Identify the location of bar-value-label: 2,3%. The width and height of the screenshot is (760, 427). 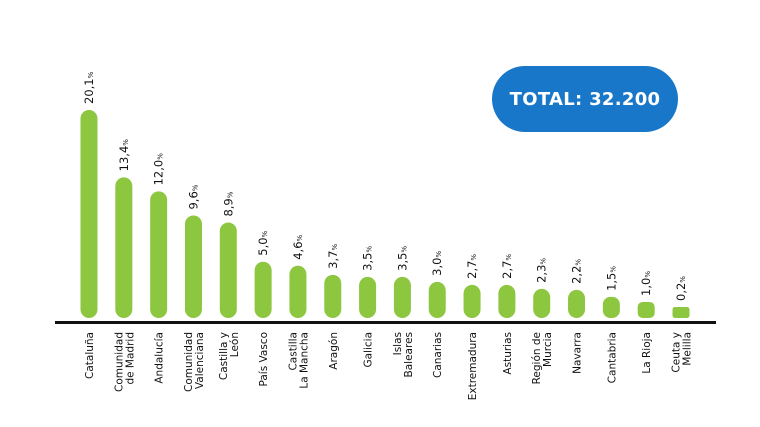
(542, 270).